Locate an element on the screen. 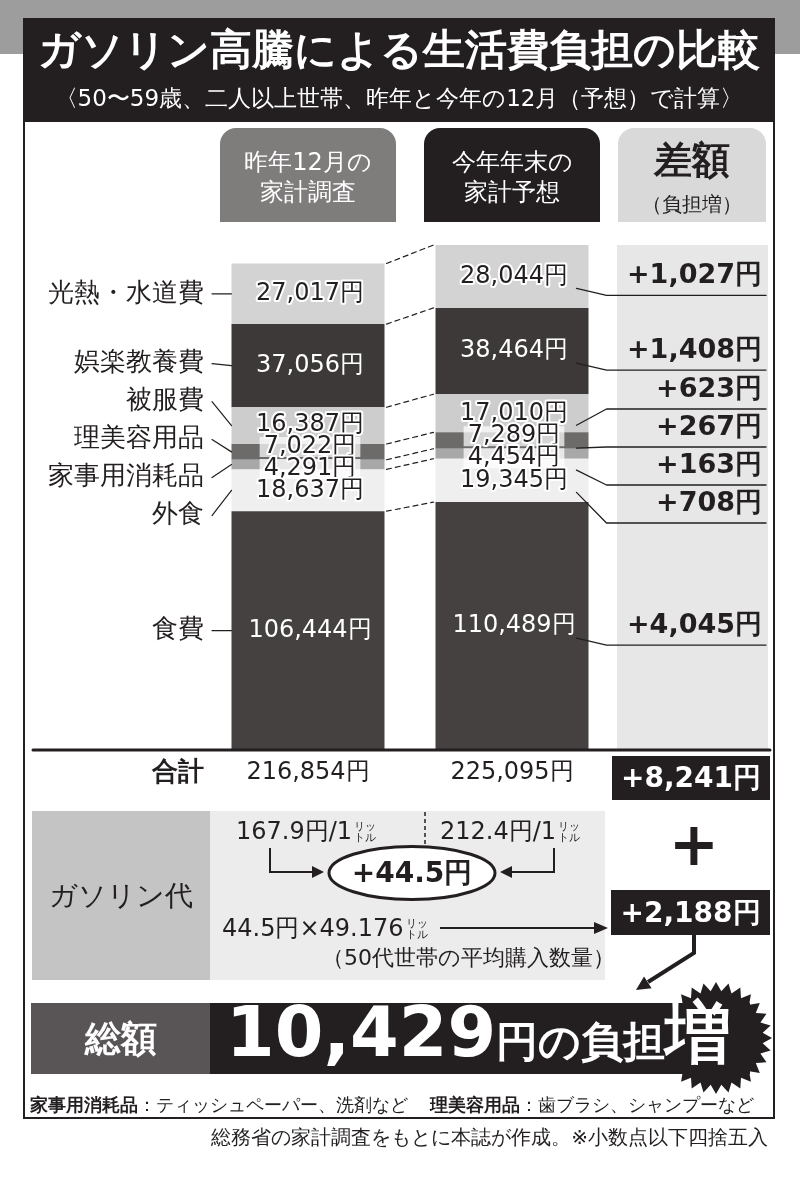 The image size is (800, 1200). chart-subtitle: 〈50〜59歳、二人以上世帯、昨年と今年の12月（予想）で計算〉 is located at coordinates (399, 98).